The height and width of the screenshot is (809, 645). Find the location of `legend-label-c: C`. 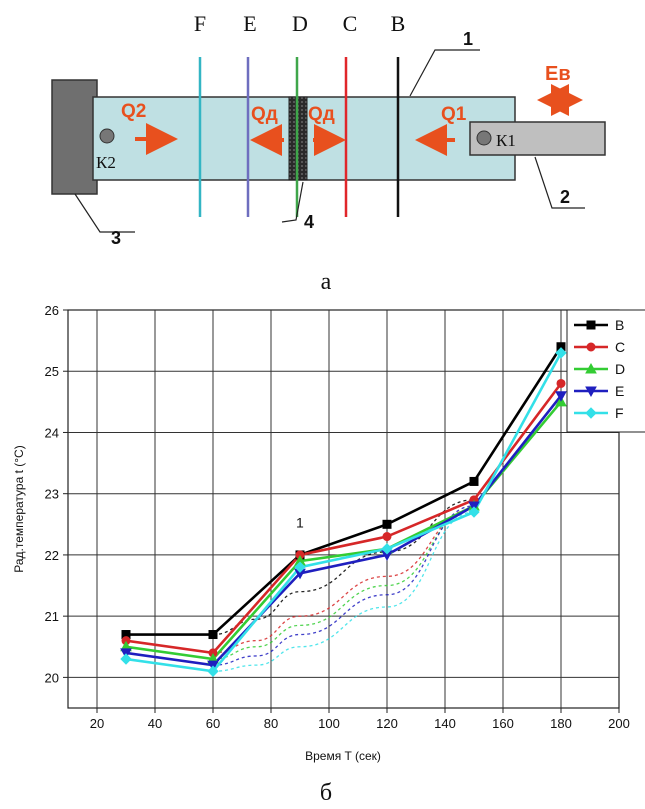

legend-label-c: C is located at coordinates (620, 347).